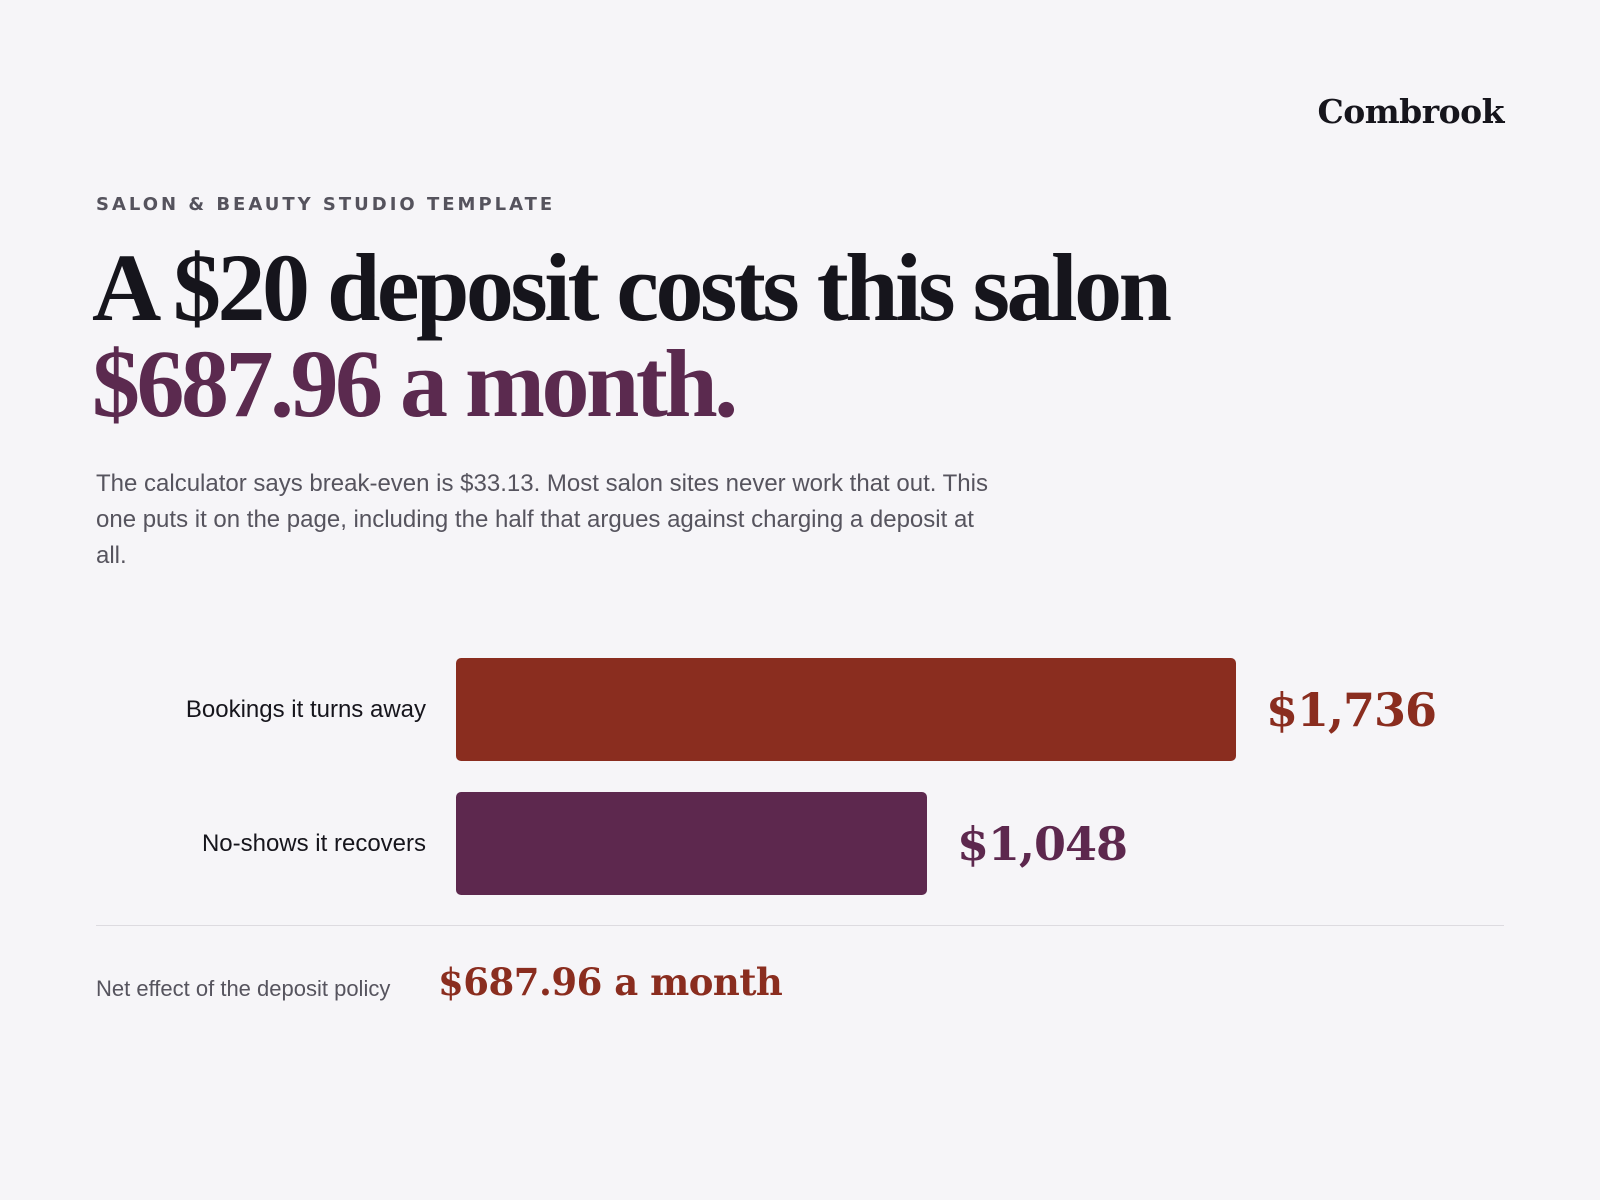  What do you see at coordinates (243, 988) in the screenshot?
I see `net-effect-label: Net effect of the deposit policy` at bounding box center [243, 988].